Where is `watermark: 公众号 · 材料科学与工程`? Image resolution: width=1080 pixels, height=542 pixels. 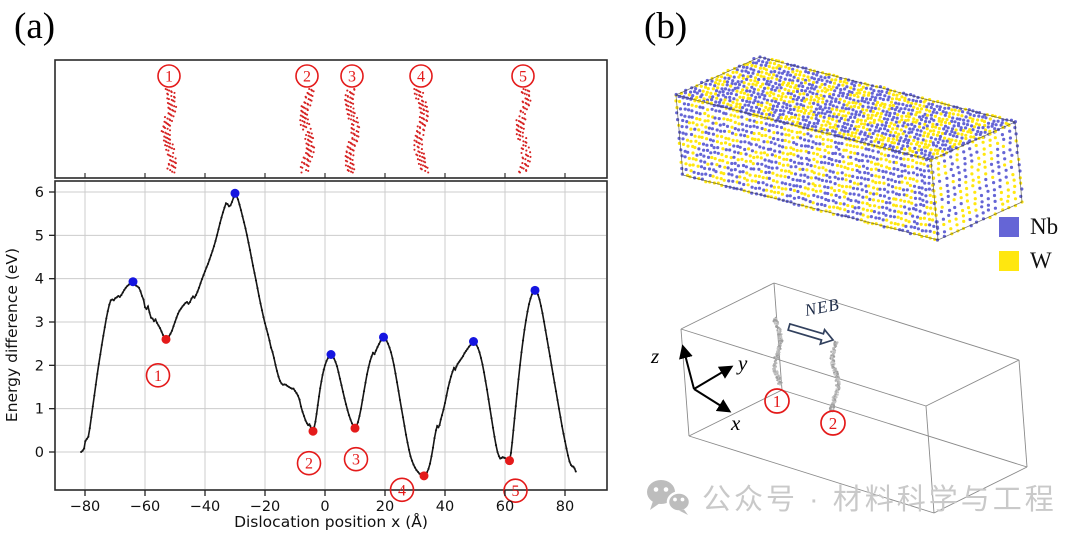
watermark: 公众号 · 材料科学与工程 is located at coordinates (851, 497).